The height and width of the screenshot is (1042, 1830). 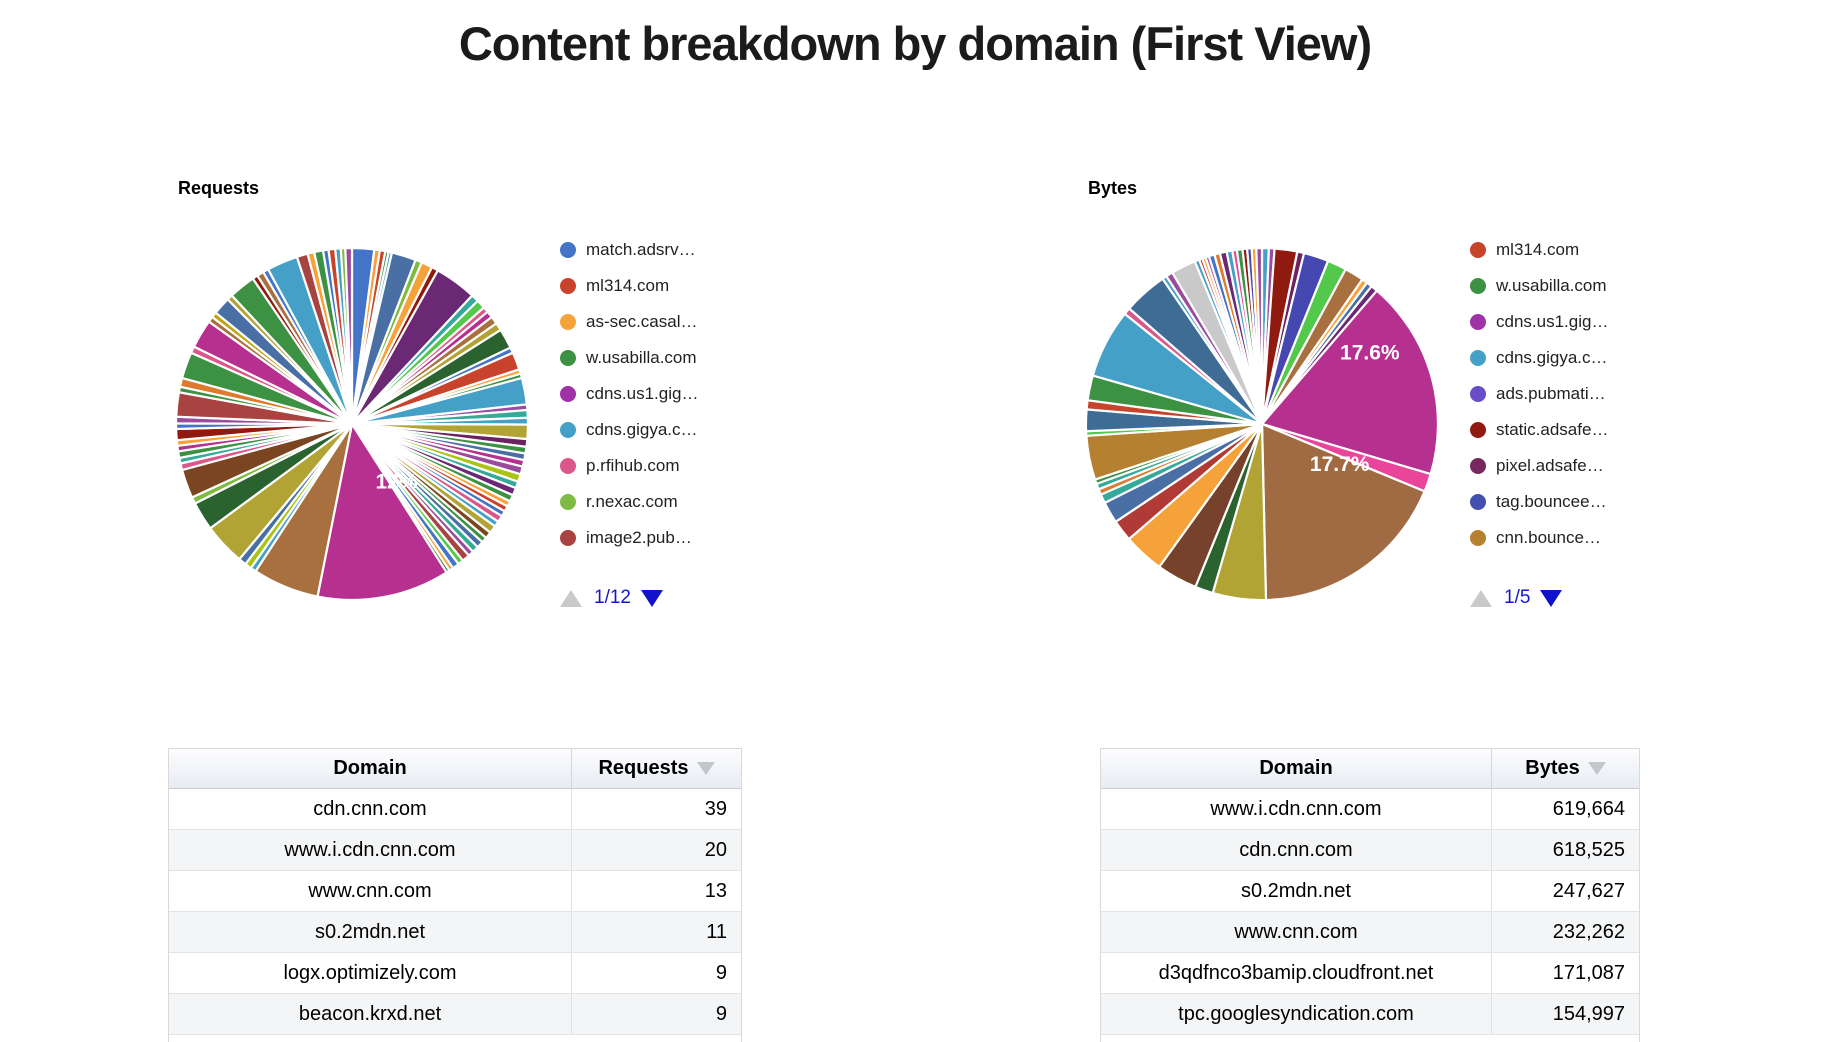 What do you see at coordinates (219, 188) in the screenshot?
I see `requests-chart-title: Requests` at bounding box center [219, 188].